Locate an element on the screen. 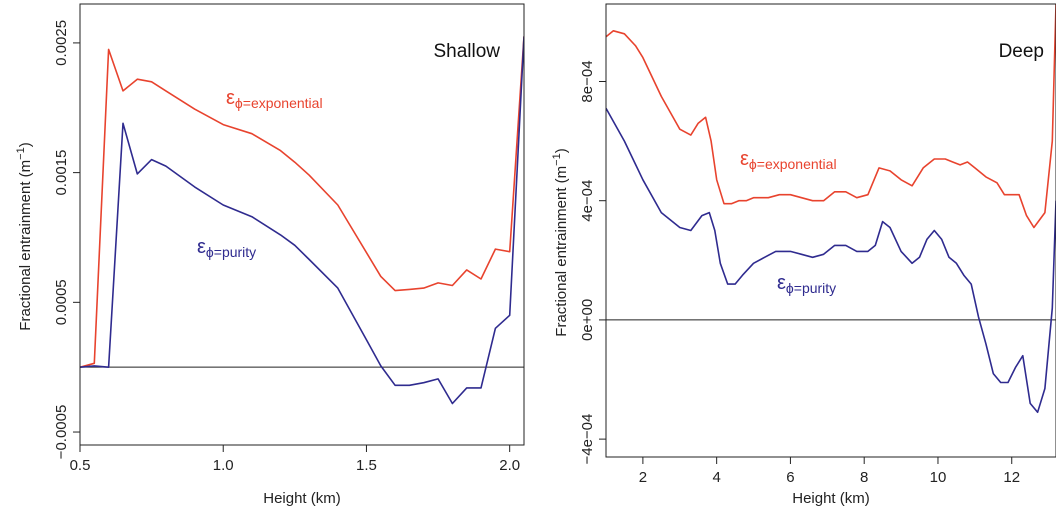 Image resolution: width=1056 pixels, height=512 pixels. x-tick-label: 2 is located at coordinates (643, 477).